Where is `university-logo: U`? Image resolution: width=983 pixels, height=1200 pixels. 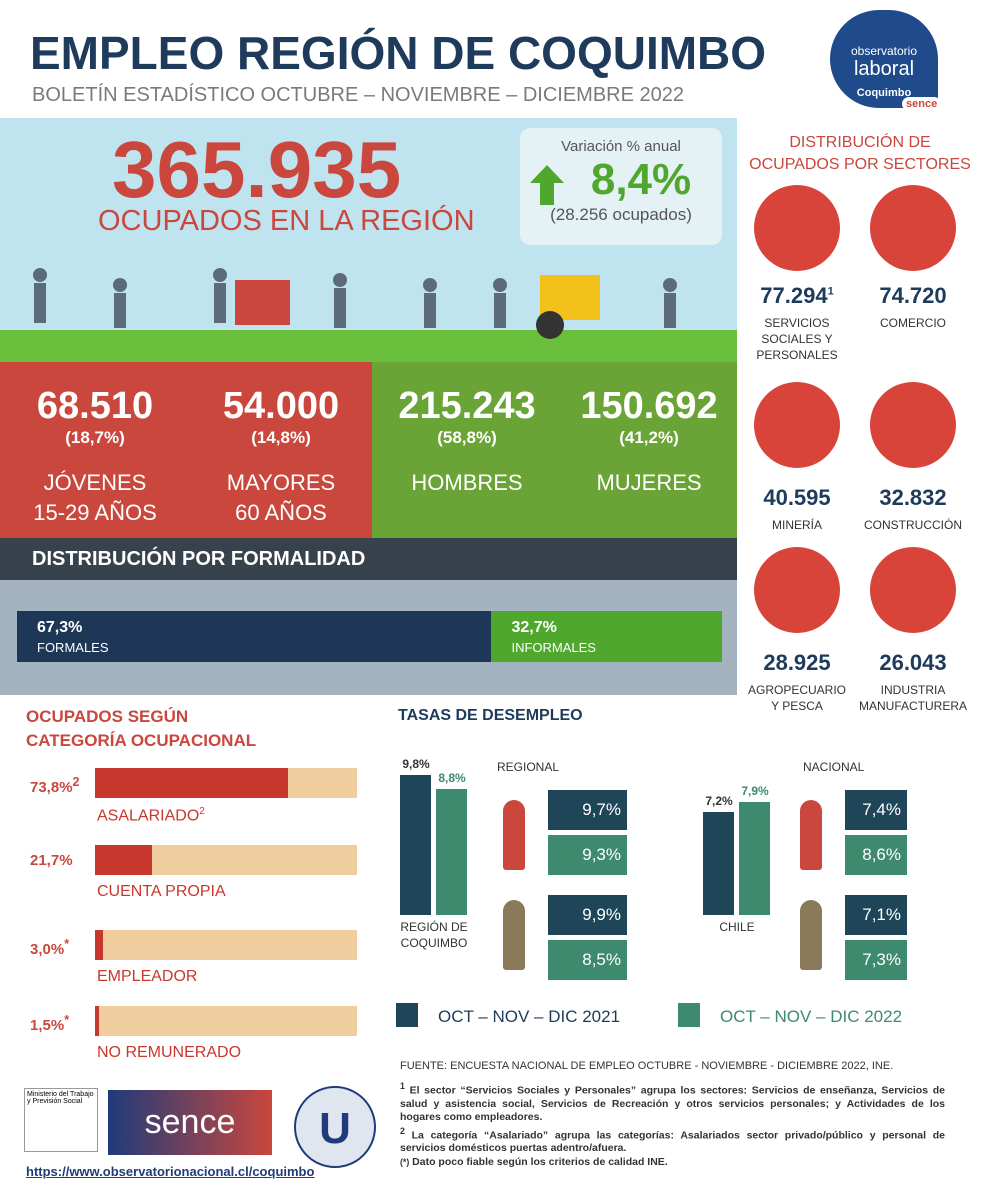 university-logo: U is located at coordinates (335, 1127).